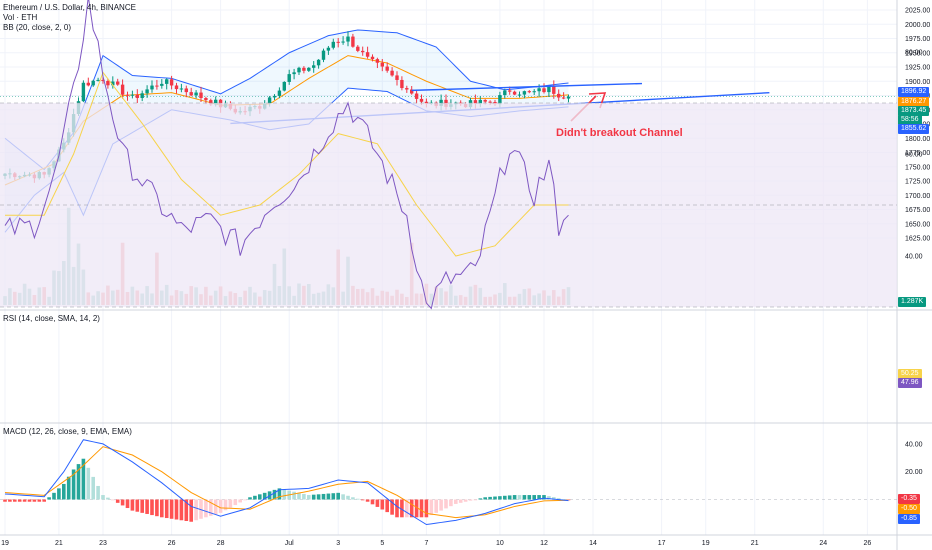 The height and width of the screenshot is (550, 932). Describe the element at coordinates (51, 318) in the screenshot. I see `rsi-indicator-label: RSI (14, close, SMA, 14, 2)` at that location.